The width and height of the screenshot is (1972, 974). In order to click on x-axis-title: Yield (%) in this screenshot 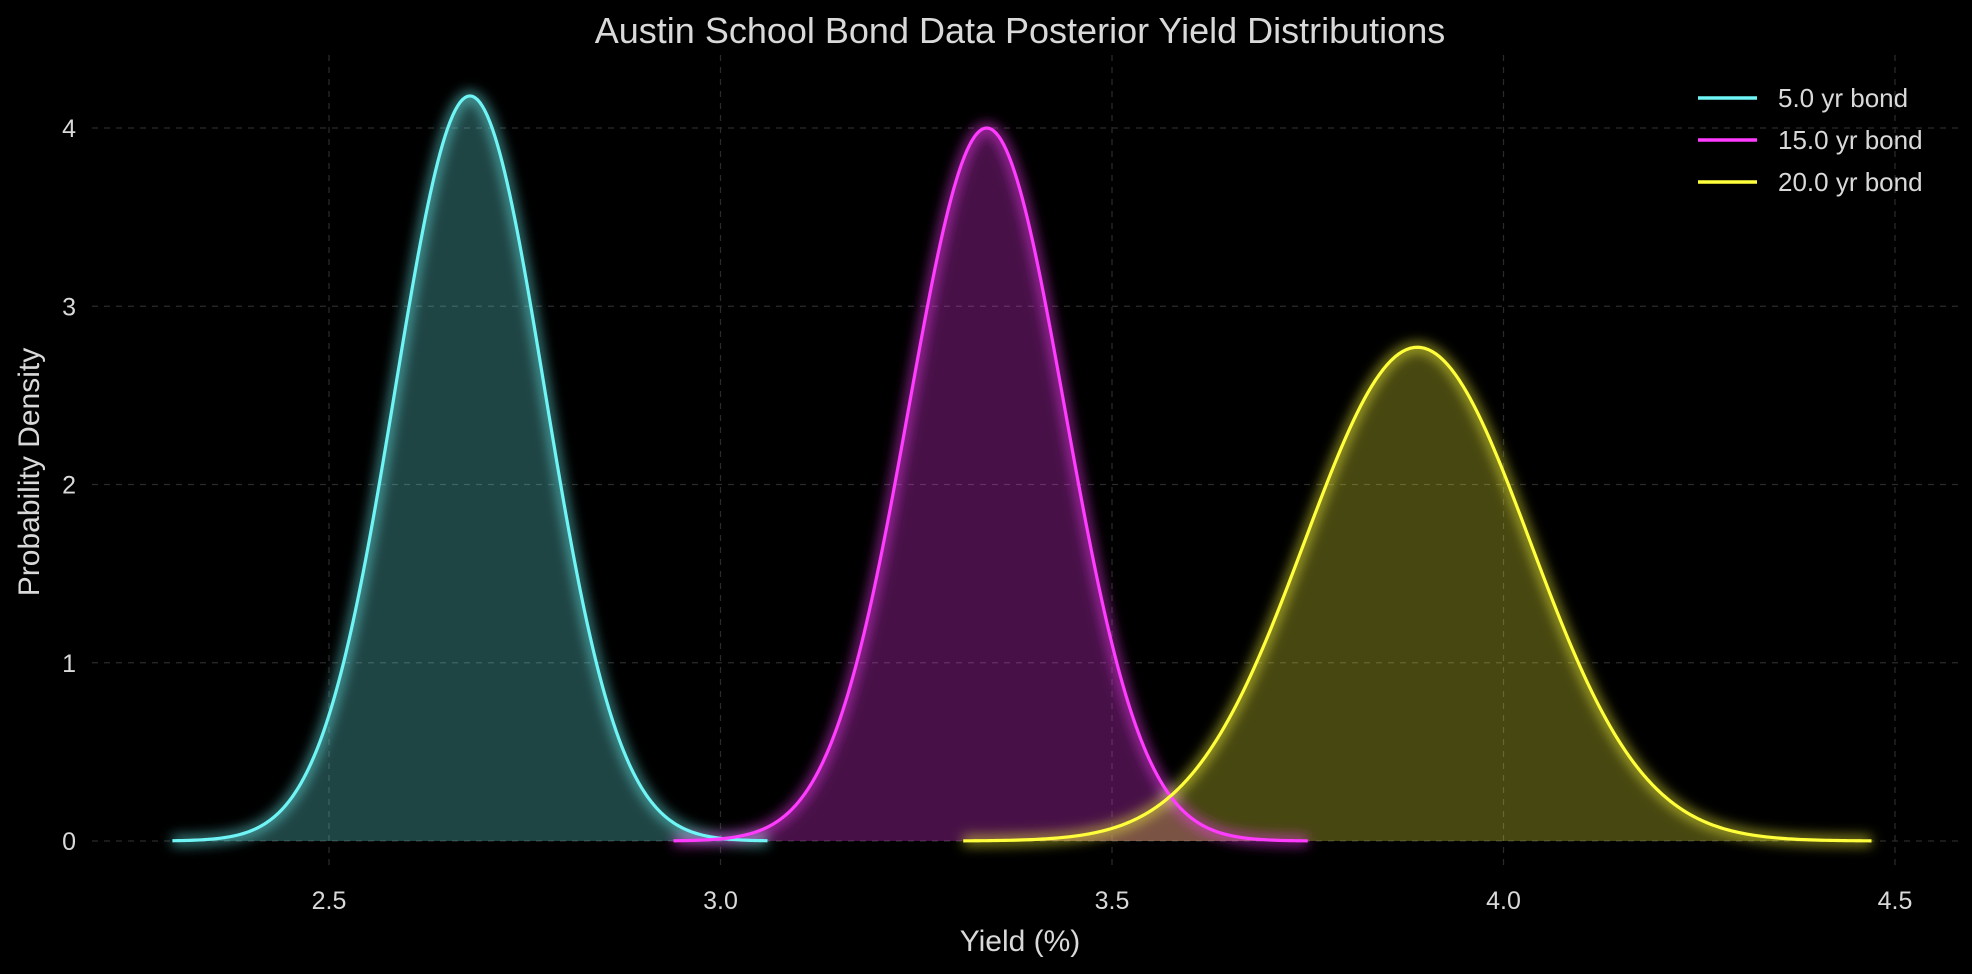, I will do `click(1020, 941)`.